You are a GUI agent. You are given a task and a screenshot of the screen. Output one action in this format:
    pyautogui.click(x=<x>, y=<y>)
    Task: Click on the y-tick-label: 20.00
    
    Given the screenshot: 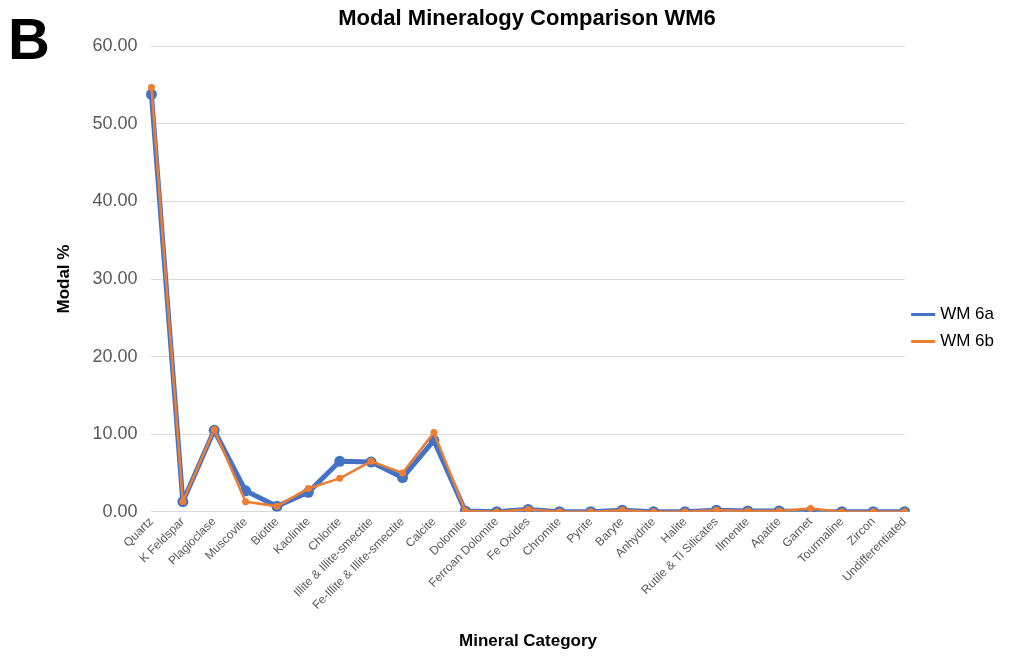 What is the action you would take?
    pyautogui.click(x=115, y=355)
    